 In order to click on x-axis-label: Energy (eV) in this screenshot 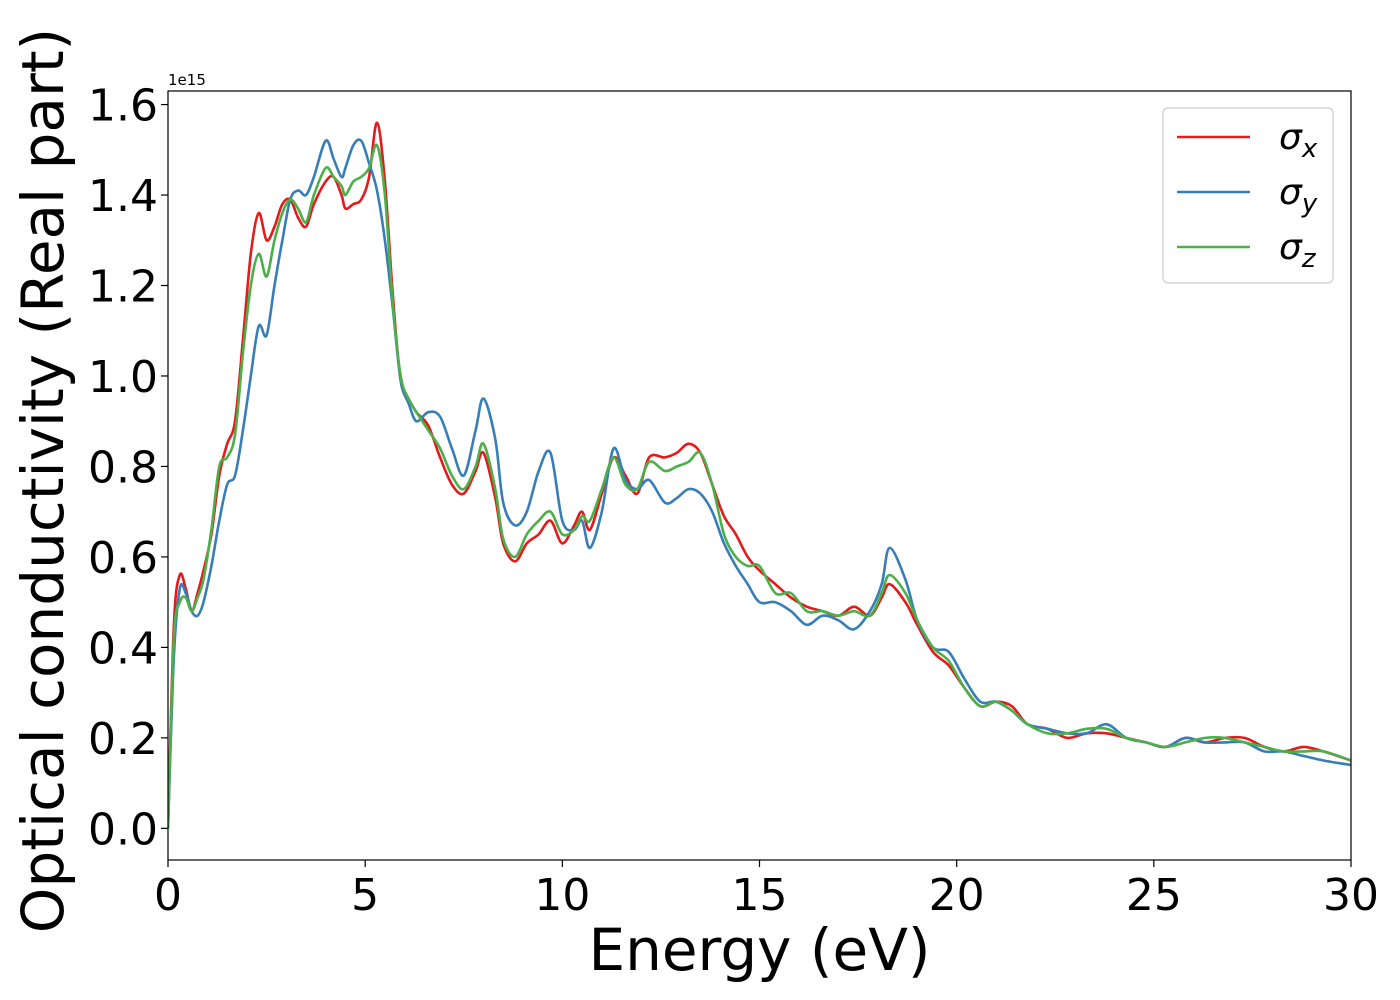, I will do `click(759, 950)`.